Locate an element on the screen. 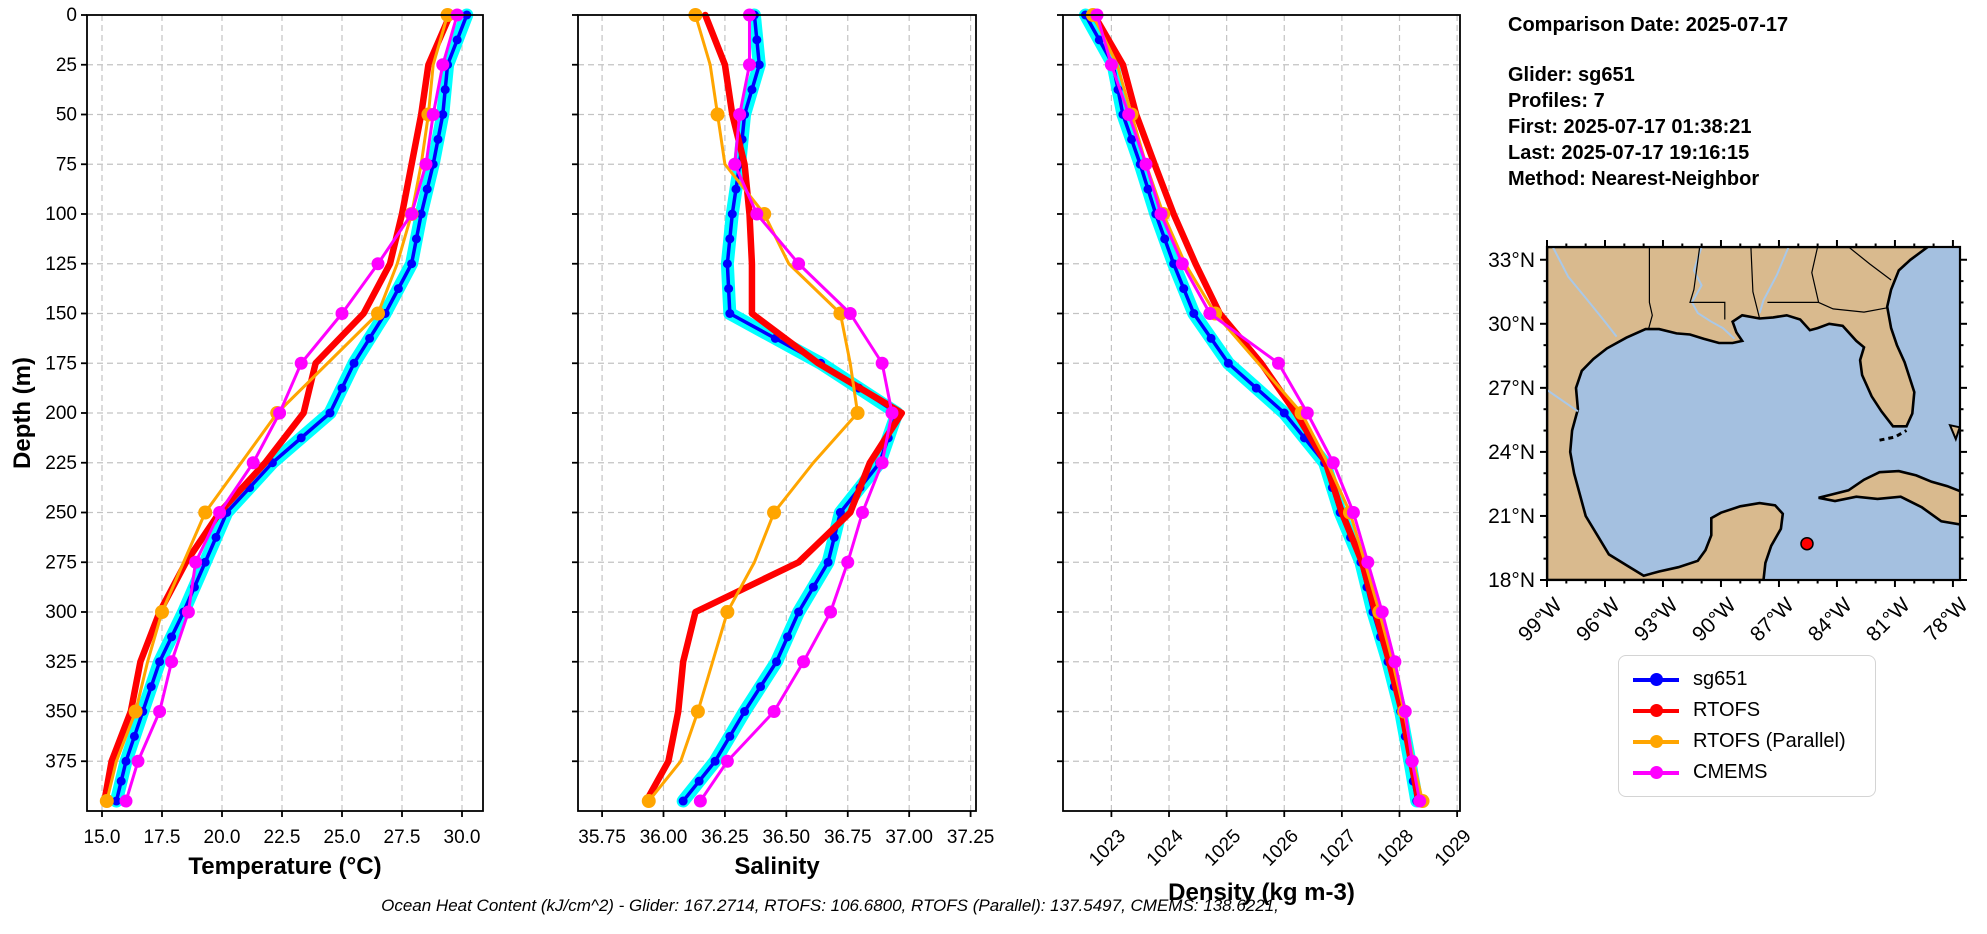 The image size is (1987, 934). svg-text: 36.75 is located at coordinates (848, 837).